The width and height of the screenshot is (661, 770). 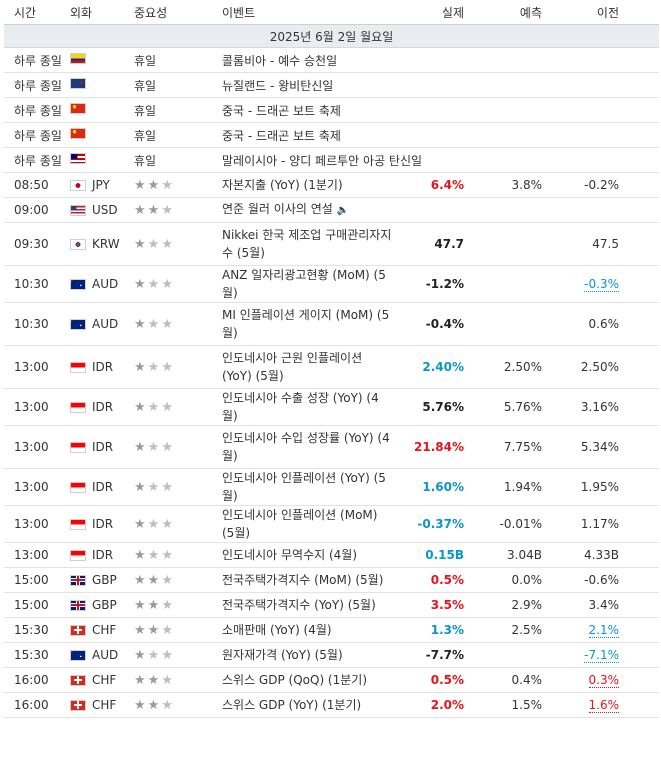 What do you see at coordinates (580, 580) in the screenshot?
I see `previous-value: -0.6%` at bounding box center [580, 580].